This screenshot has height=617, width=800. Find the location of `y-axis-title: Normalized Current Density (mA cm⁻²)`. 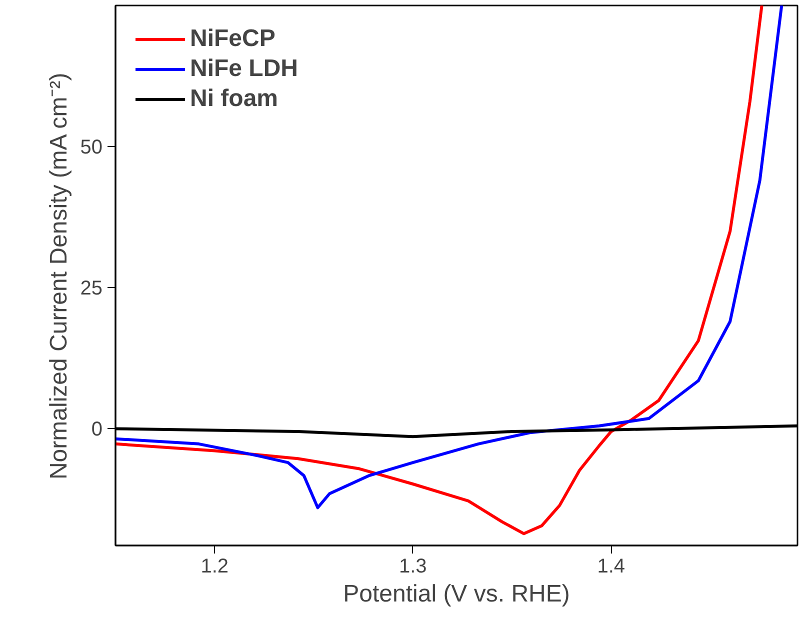

y-axis-title: Normalized Current Density (mA cm⁻²) is located at coordinates (58, 276).